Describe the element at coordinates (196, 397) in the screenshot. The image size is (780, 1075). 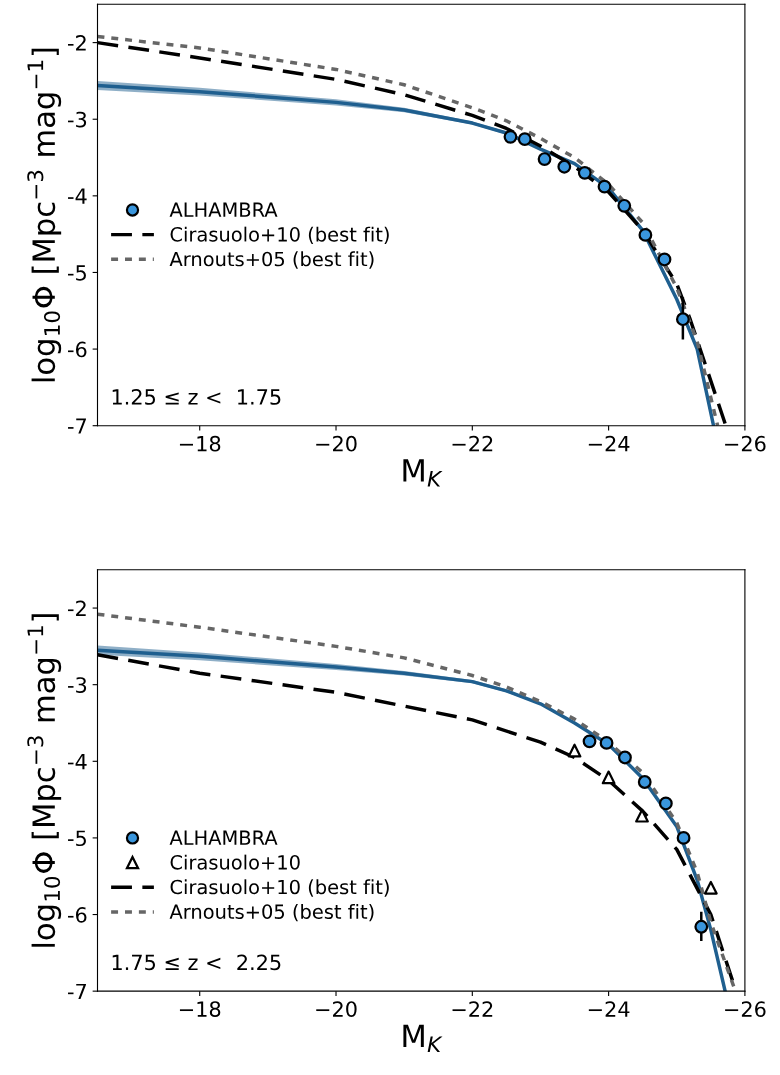
I see `annotation: 1.25 ≤ z < 1.75` at that location.